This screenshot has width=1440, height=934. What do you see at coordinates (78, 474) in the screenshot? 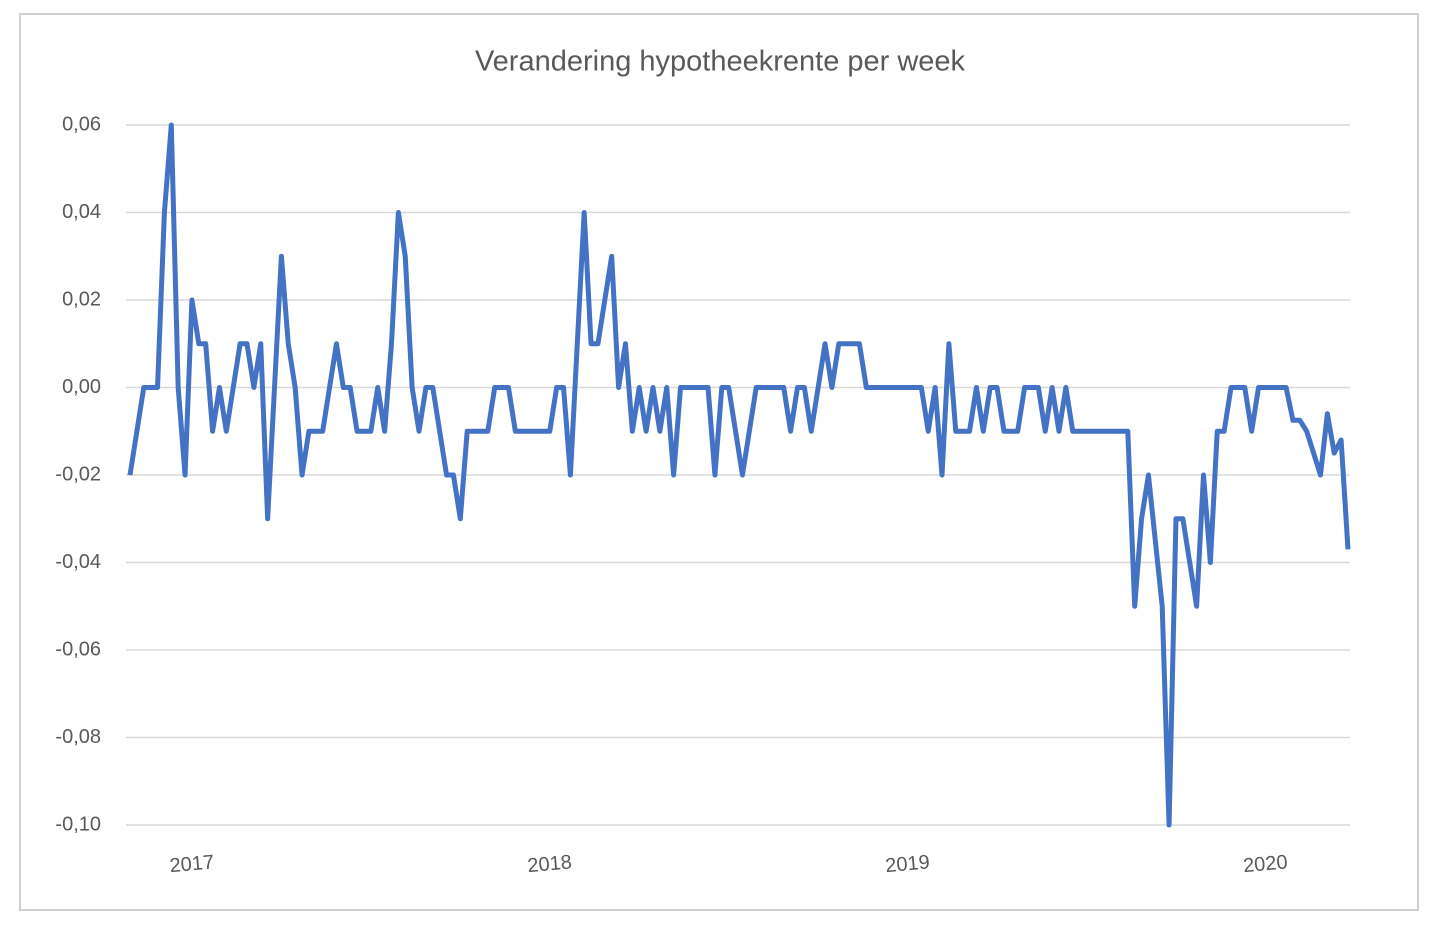
I see `y-tick-label: -0,02` at bounding box center [78, 474].